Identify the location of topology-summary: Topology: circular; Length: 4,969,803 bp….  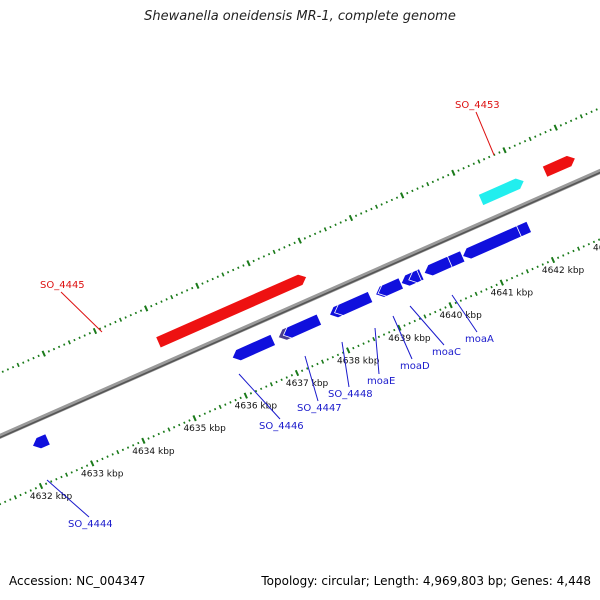
(426, 581).